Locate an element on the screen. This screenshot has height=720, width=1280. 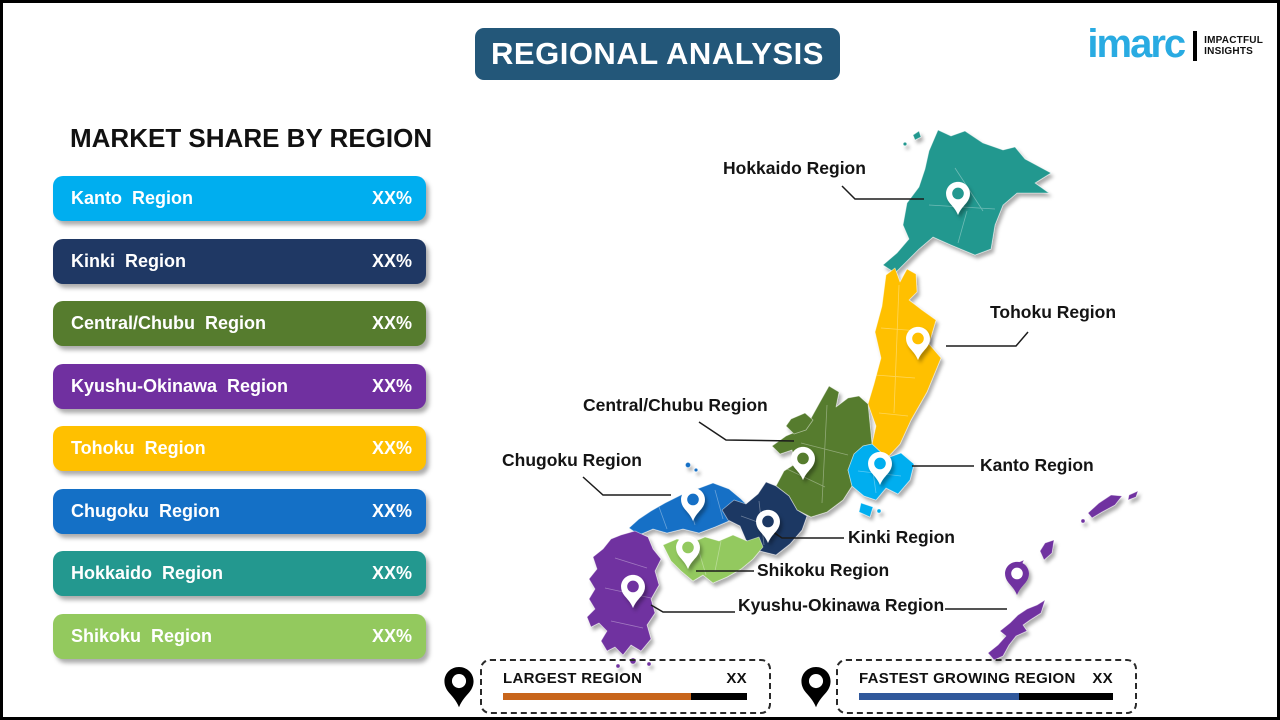
map-label-chugoku: Chugoku Region is located at coordinates (572, 460).